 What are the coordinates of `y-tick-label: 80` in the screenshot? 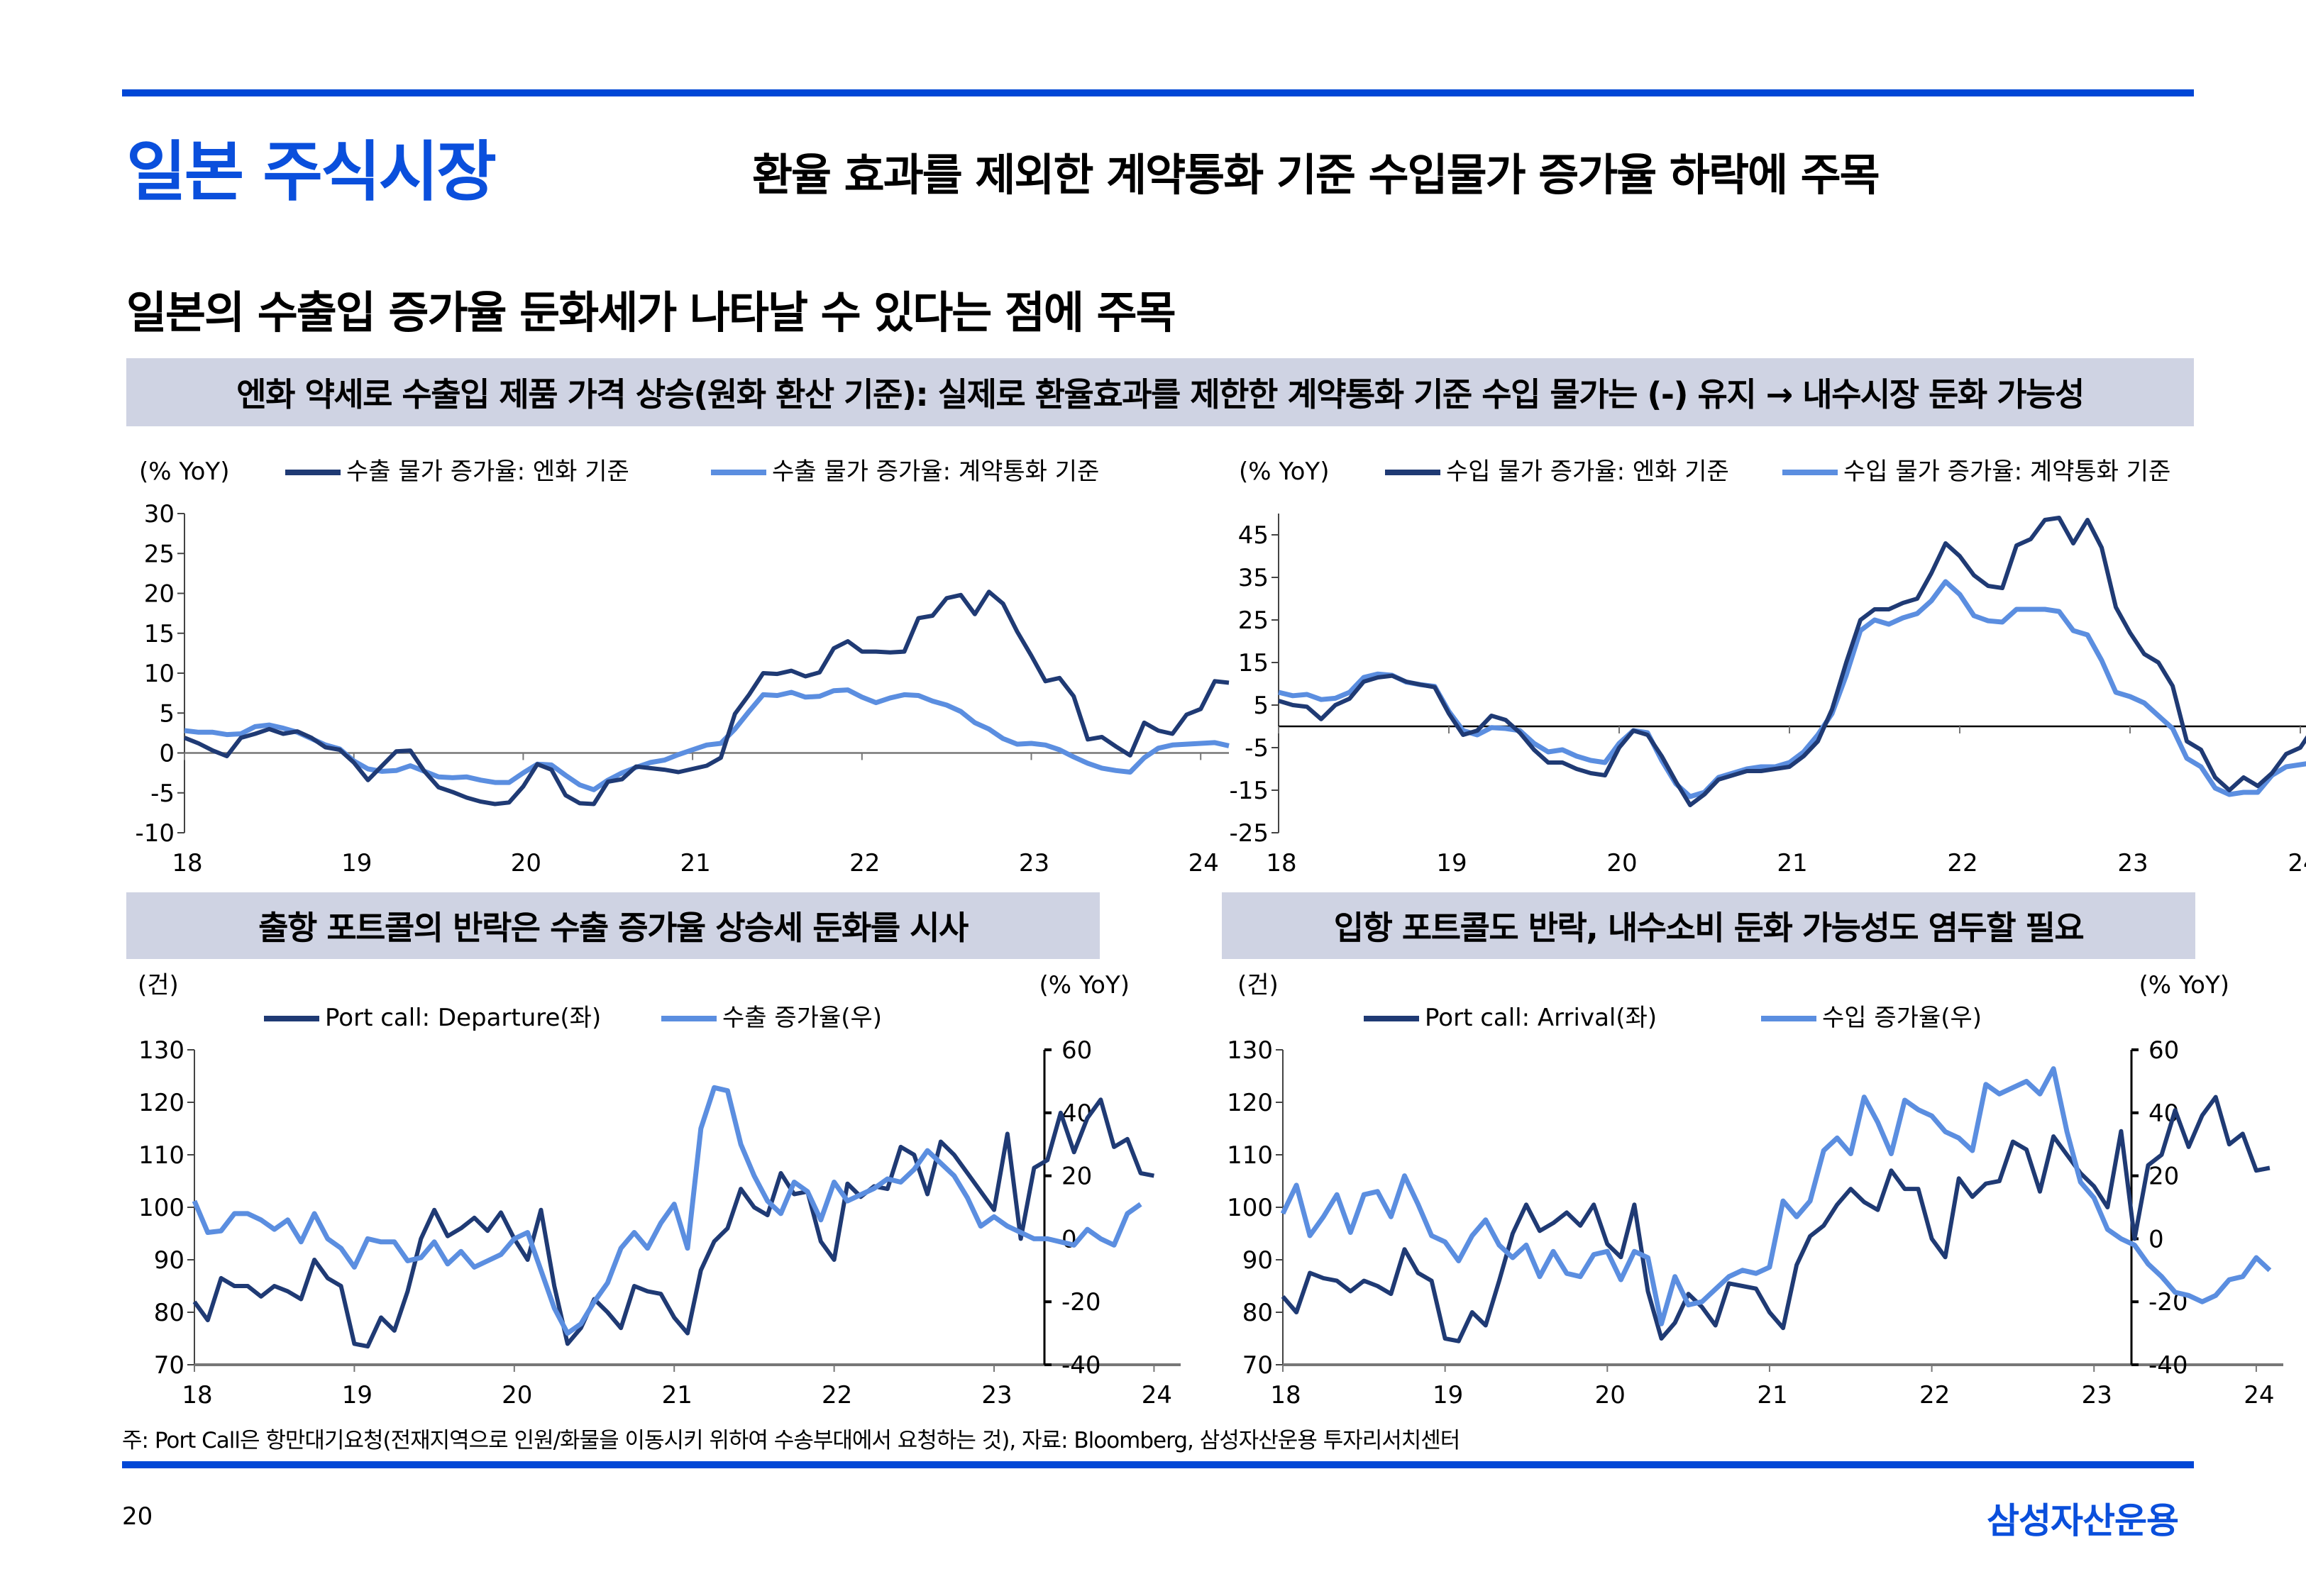 It's located at (1257, 1313).